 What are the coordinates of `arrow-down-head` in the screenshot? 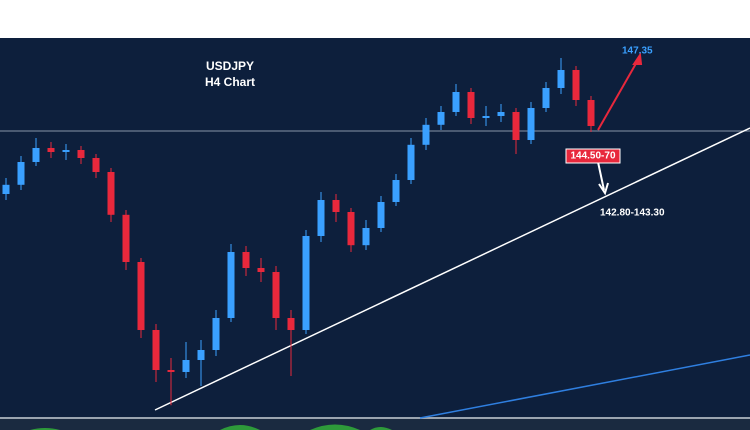 It's located at (603, 189).